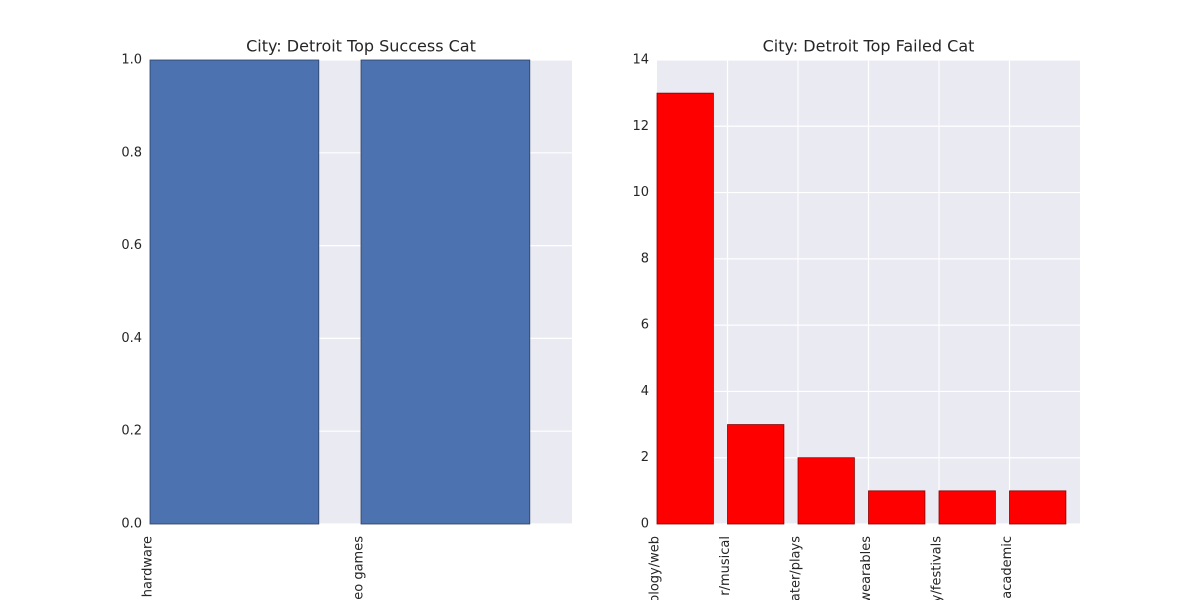  I want to click on x-tick-label: eo games, so click(359, 568).